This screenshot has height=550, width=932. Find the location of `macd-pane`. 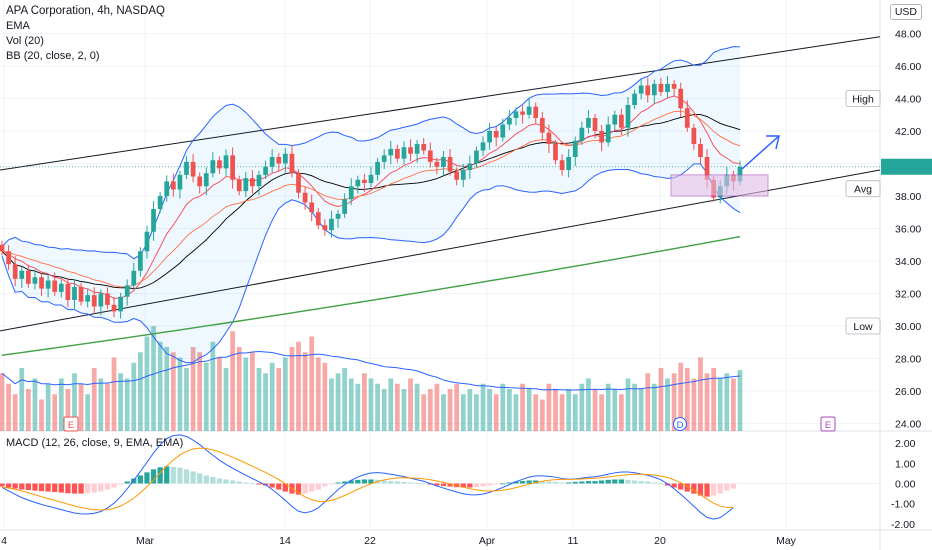

macd-pane is located at coordinates (440, 477).